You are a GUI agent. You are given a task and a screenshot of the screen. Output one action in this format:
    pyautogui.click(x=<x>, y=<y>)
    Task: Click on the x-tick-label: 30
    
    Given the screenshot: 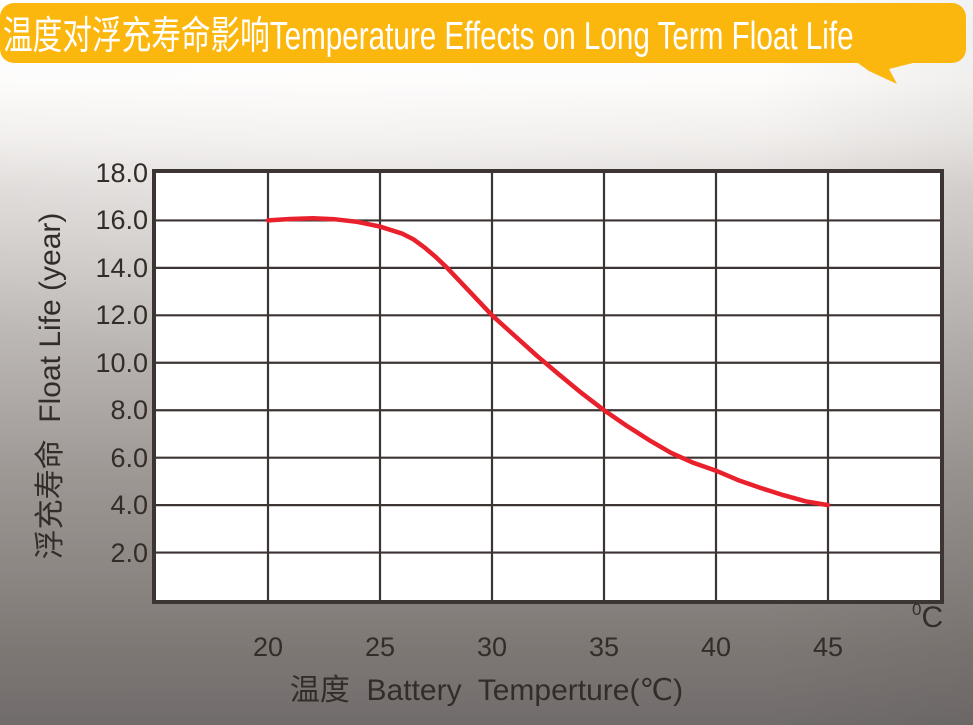 What is the action you would take?
    pyautogui.click(x=492, y=647)
    